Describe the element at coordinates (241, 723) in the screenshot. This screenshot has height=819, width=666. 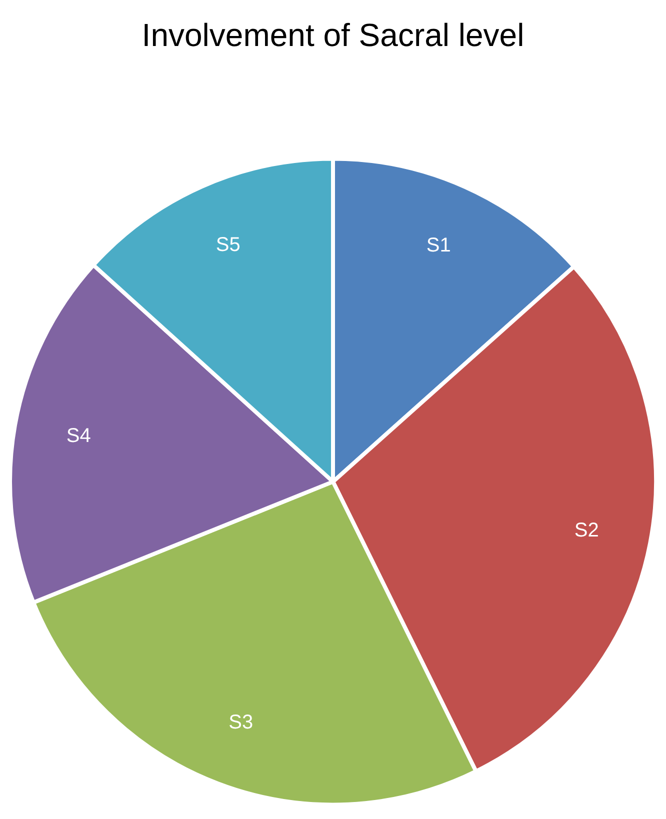
I see `slice-label: S3` at that location.